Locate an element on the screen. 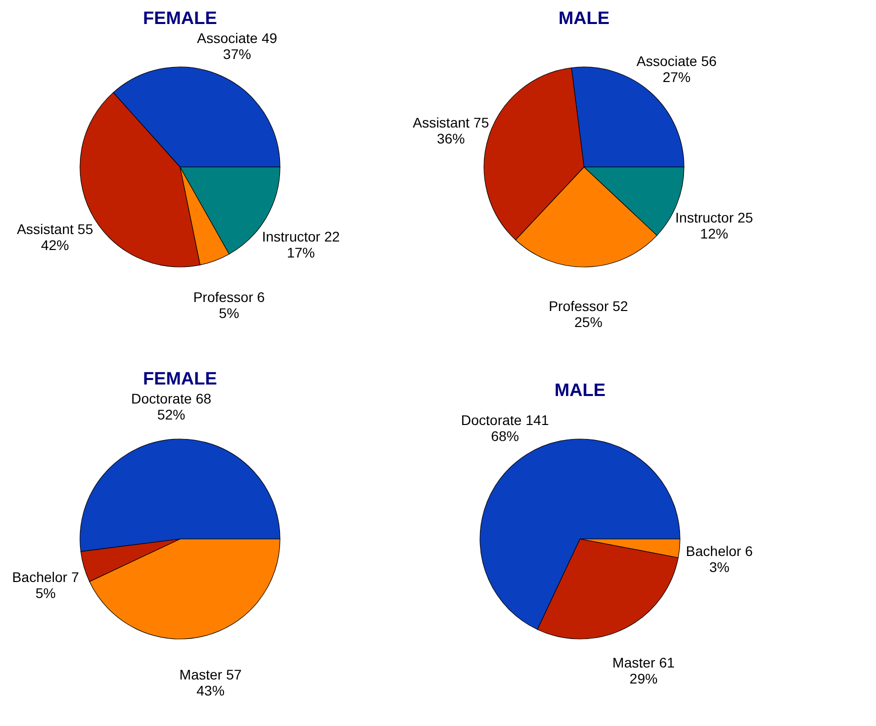 This screenshot has height=726, width=876. slice-label: Assistant 75 is located at coordinates (451, 122).